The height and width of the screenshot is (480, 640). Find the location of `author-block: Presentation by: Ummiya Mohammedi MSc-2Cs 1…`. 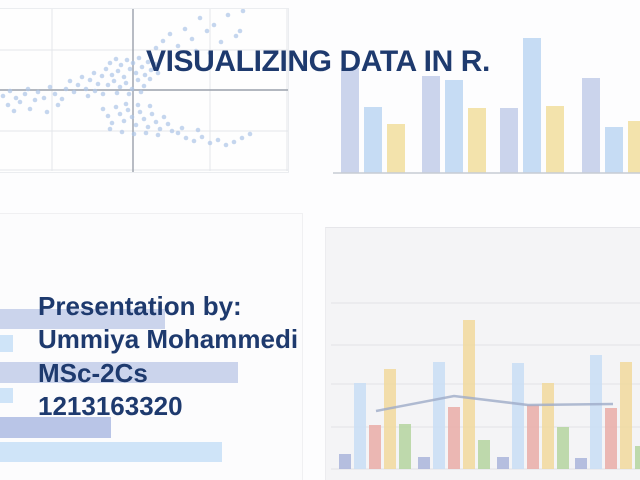

author-block: Presentation by: Ummiya Mohammedi MSc-2Cs 1… is located at coordinates (168, 357).